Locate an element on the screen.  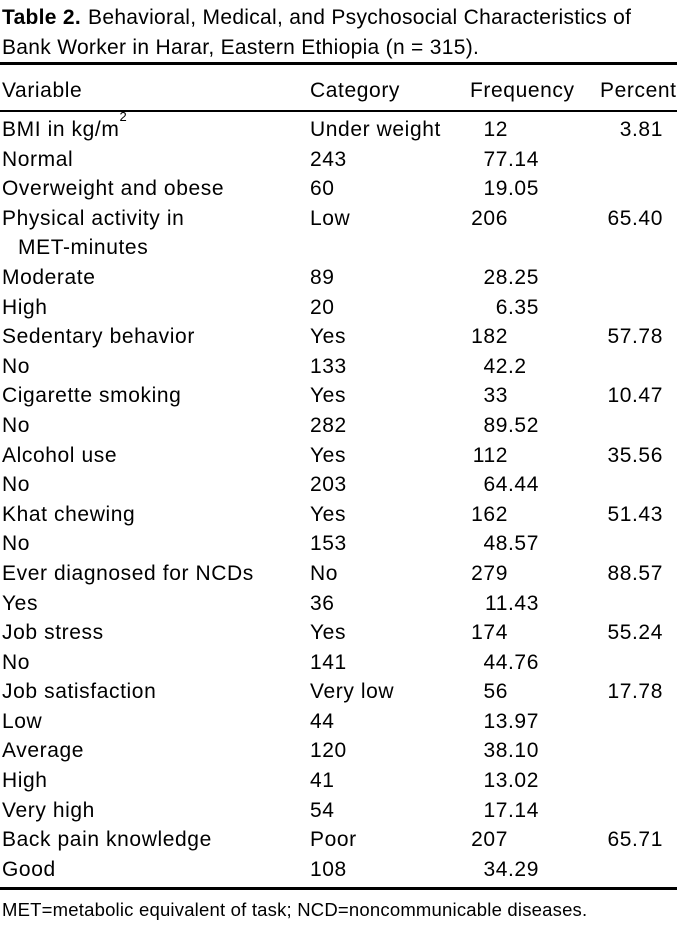
variable-cell: Overweight and obese is located at coordinates (113, 189).